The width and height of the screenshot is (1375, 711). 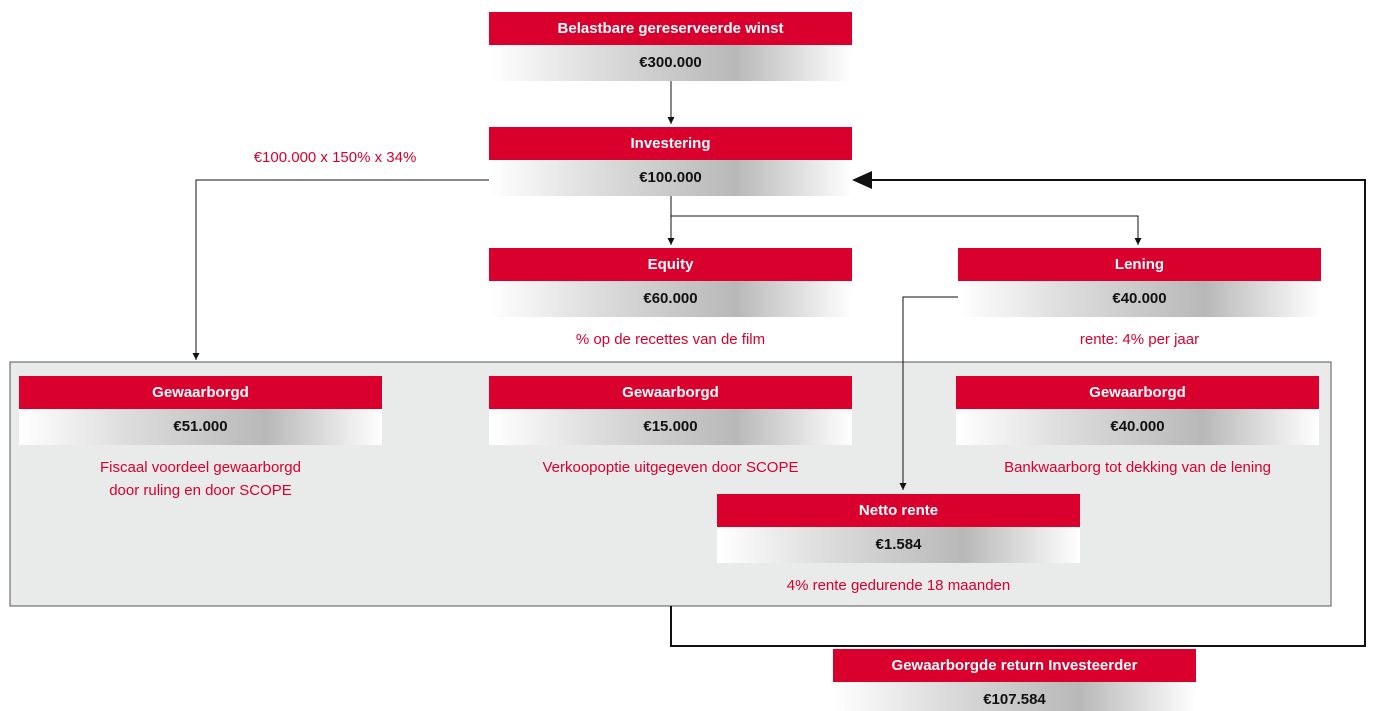 I want to click on node-value: €51.000, so click(x=200, y=426).